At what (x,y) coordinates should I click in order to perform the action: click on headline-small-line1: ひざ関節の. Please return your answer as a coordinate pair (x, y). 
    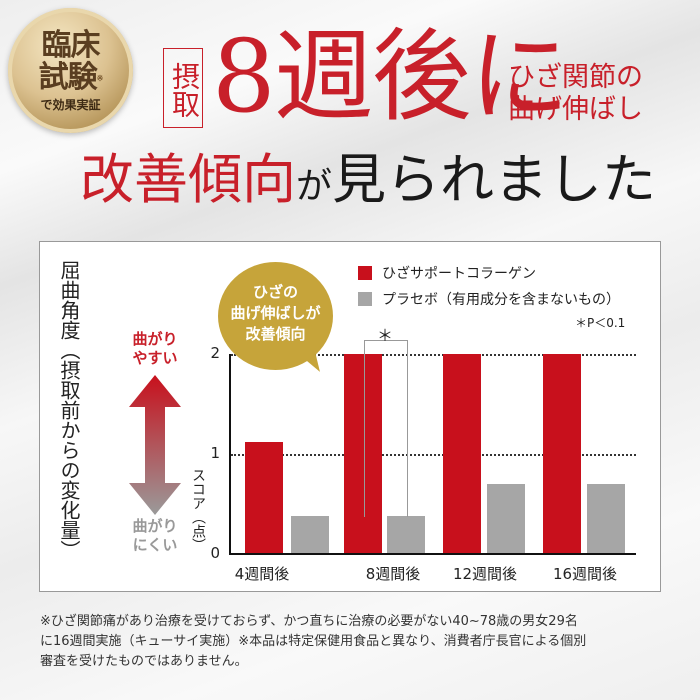
    Looking at the image, I should click on (575, 77).